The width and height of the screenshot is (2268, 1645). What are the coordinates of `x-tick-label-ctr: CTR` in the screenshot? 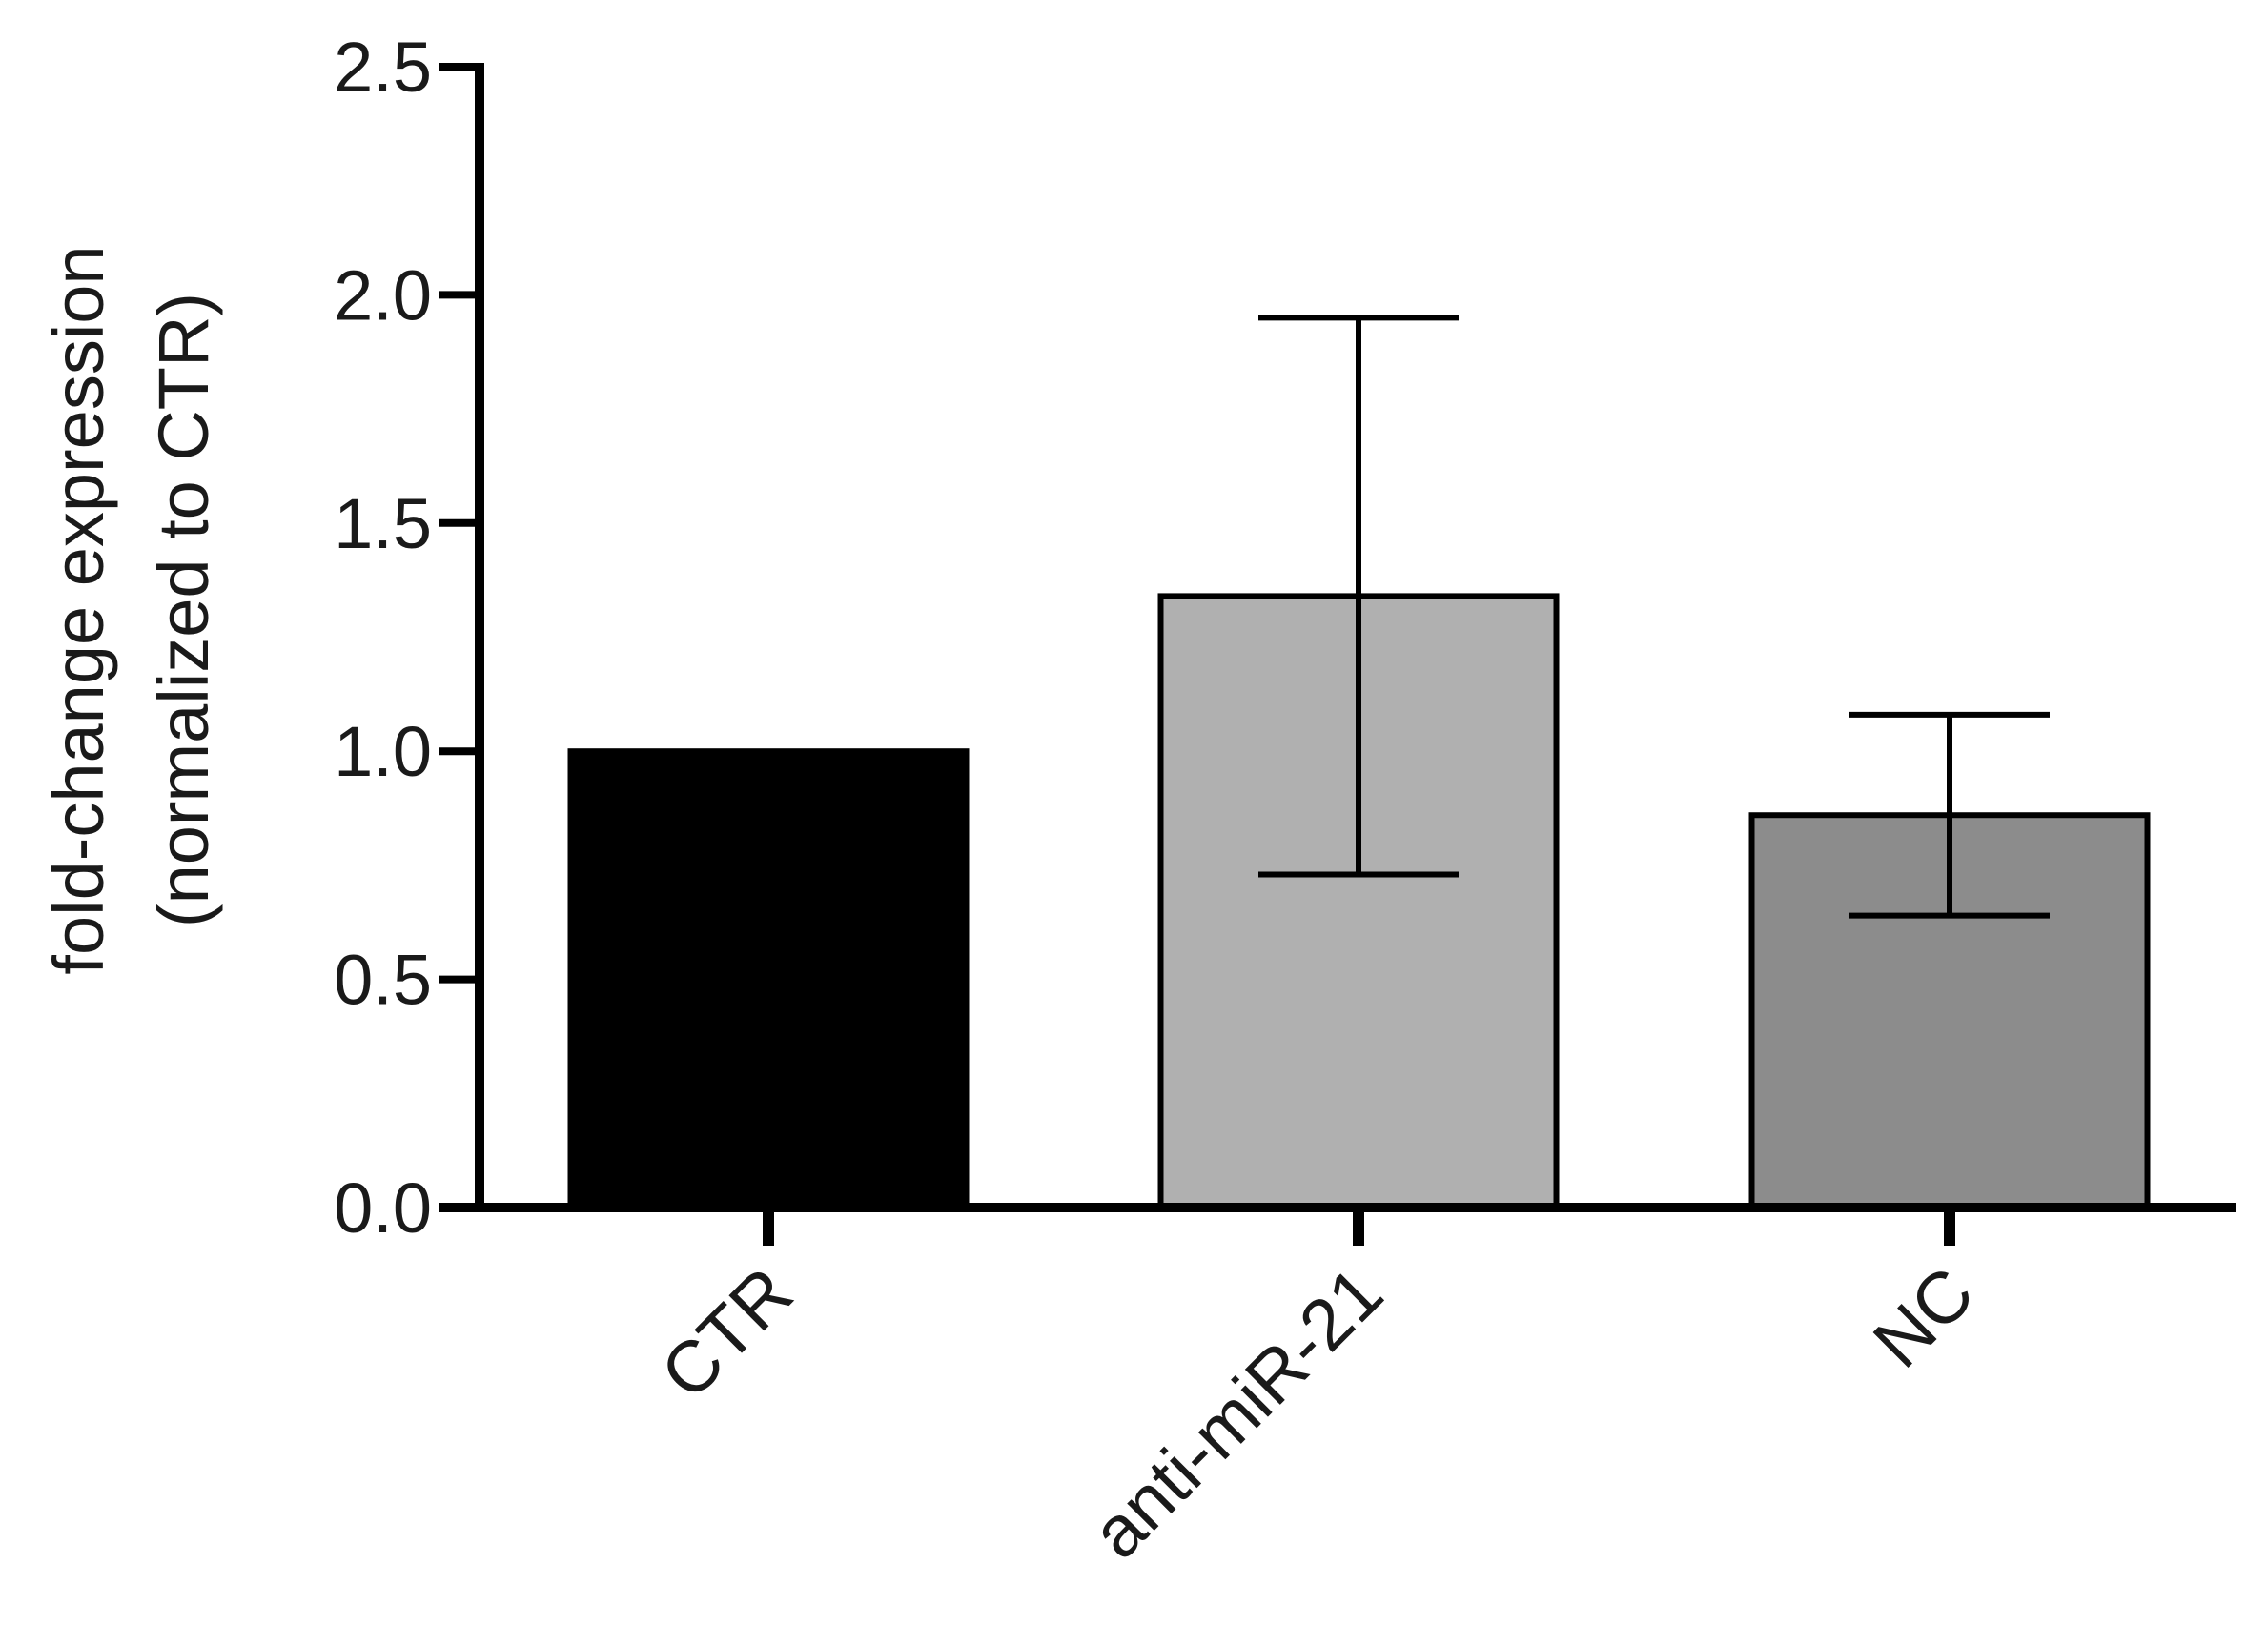 It's located at (726, 1333).